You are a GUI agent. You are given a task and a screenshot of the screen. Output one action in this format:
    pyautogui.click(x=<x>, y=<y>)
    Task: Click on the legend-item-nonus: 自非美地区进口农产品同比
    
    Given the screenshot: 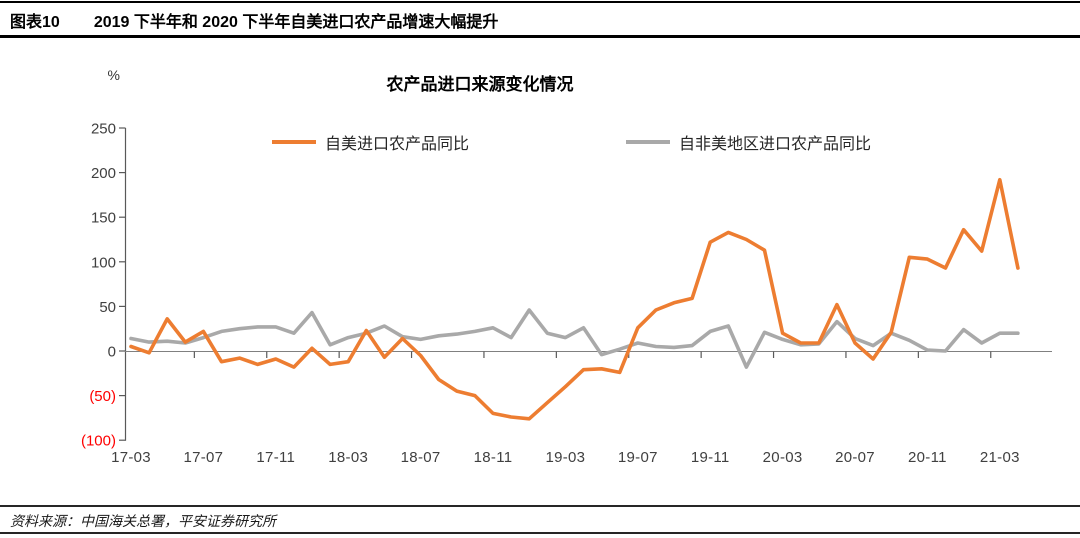 What is the action you would take?
    pyautogui.click(x=748, y=142)
    